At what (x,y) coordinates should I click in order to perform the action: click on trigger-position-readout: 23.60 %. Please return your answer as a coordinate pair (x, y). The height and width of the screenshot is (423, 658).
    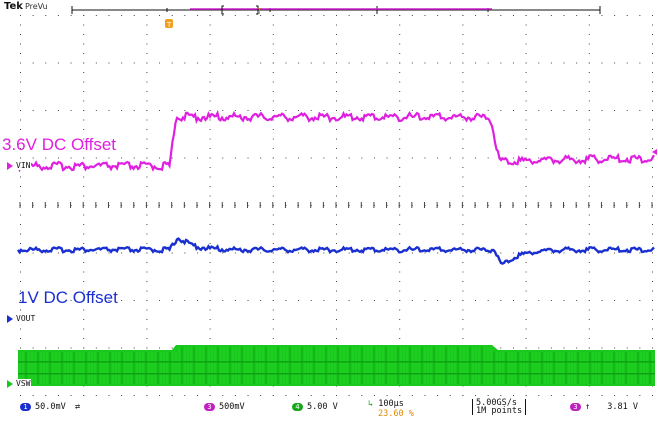
    Looking at the image, I should click on (396, 414).